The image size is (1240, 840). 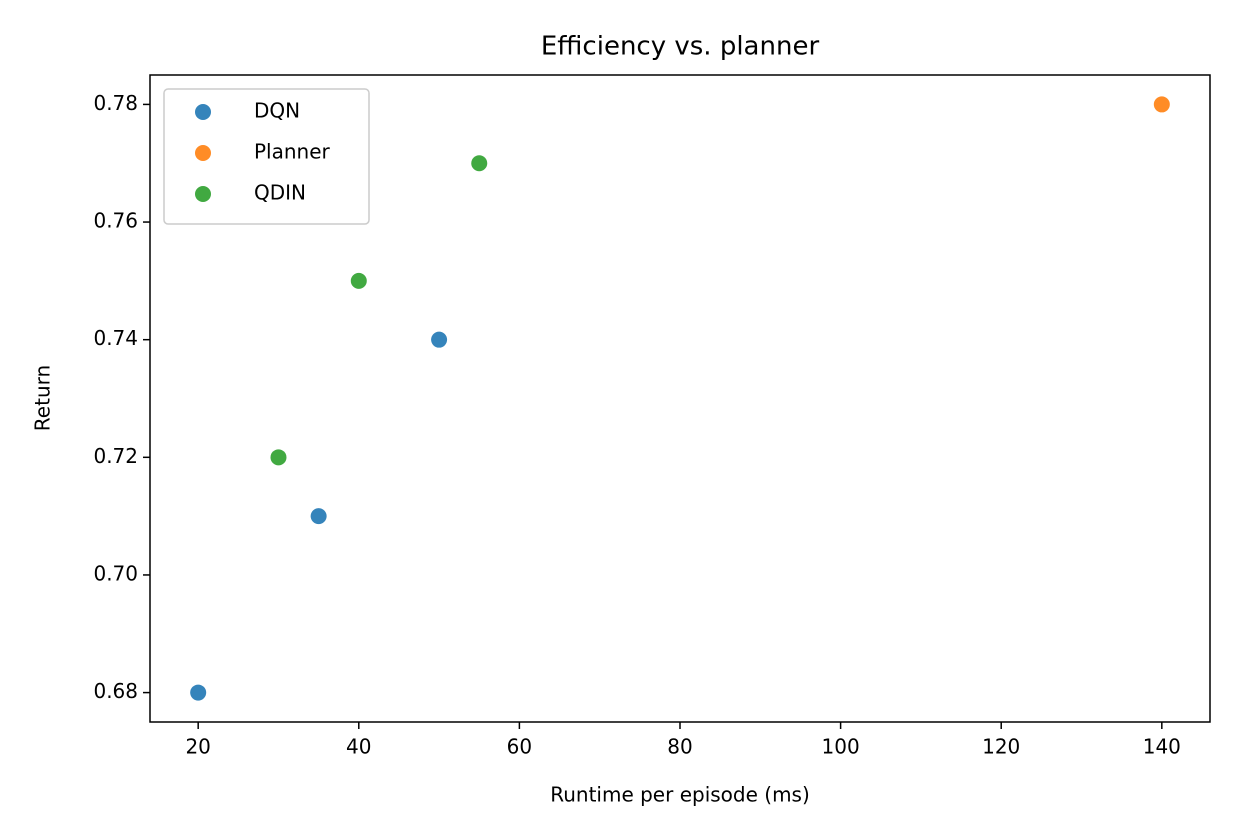 I want to click on y-tick-label: 0.70, so click(x=115, y=573).